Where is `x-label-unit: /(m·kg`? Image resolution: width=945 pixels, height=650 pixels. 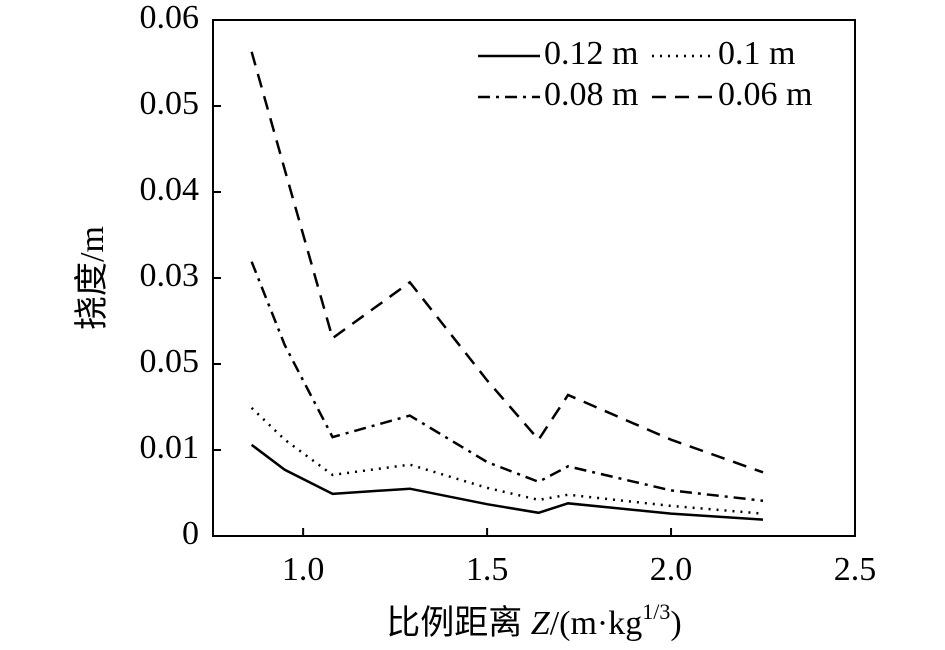
x-label-unit: /(m·kg is located at coordinates (596, 623).